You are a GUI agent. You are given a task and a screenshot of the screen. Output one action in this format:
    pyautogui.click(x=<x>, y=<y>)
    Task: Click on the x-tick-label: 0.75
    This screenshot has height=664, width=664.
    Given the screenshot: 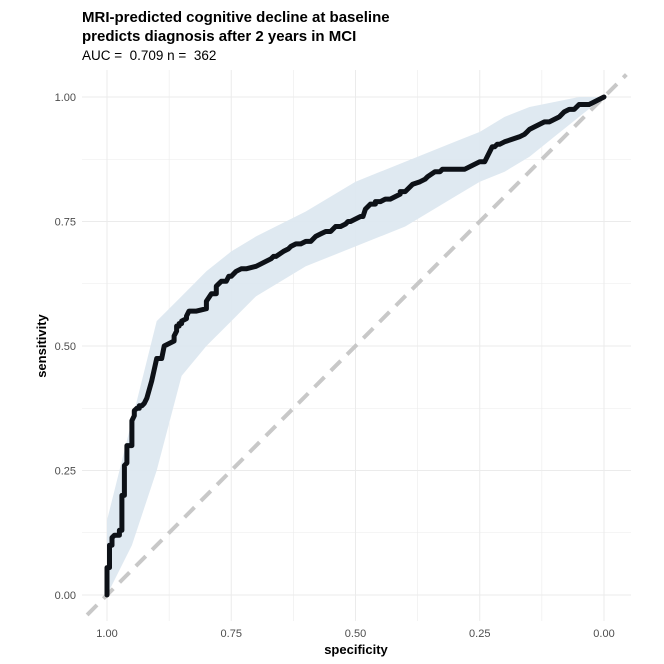 What is the action you would take?
    pyautogui.click(x=231, y=634)
    